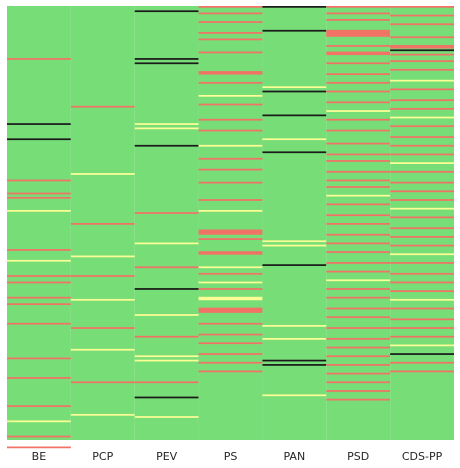 This screenshot has width=460, height=468. Describe the element at coordinates (102, 456) in the screenshot. I see `x-tick-label: PCP` at that location.